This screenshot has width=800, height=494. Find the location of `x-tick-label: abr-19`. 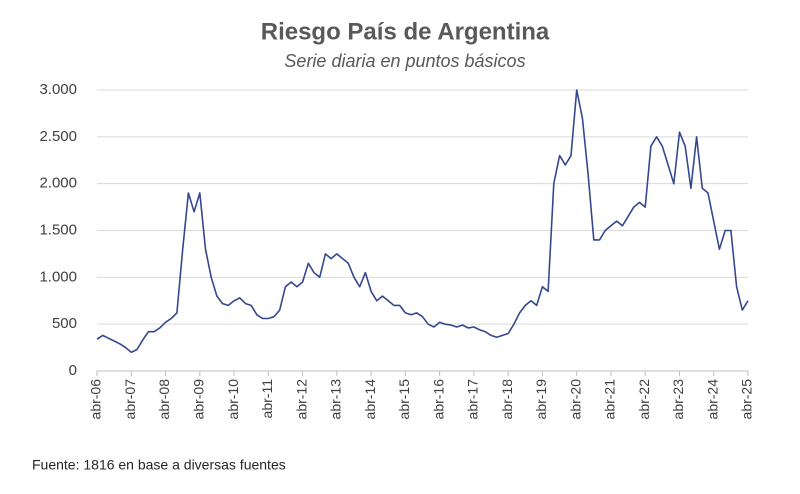

x-tick-label: abr-19 is located at coordinates (541, 399).